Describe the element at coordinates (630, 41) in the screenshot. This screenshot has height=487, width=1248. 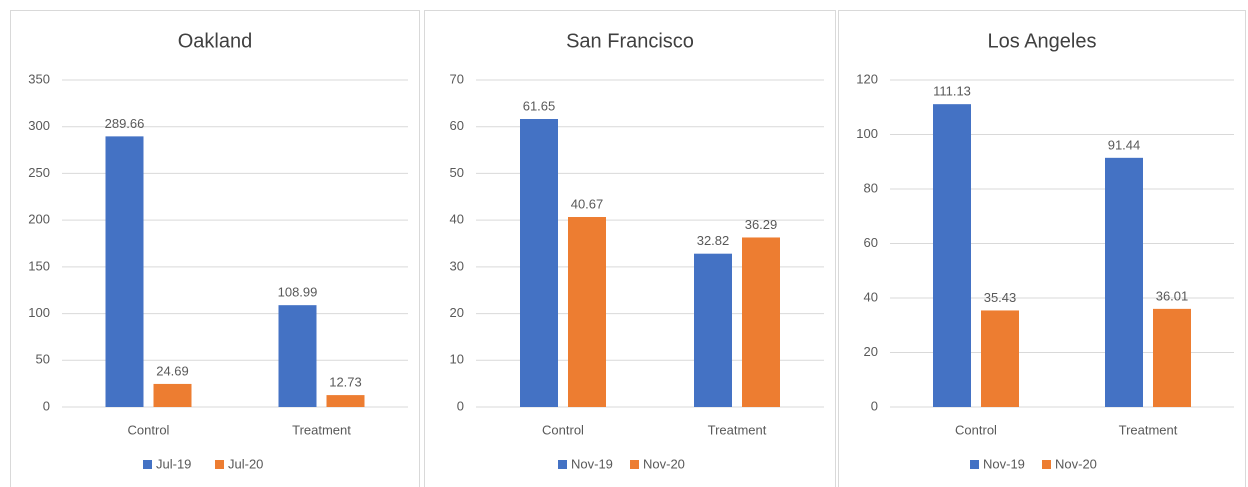
I see `chart-title: San Francisco` at that location.